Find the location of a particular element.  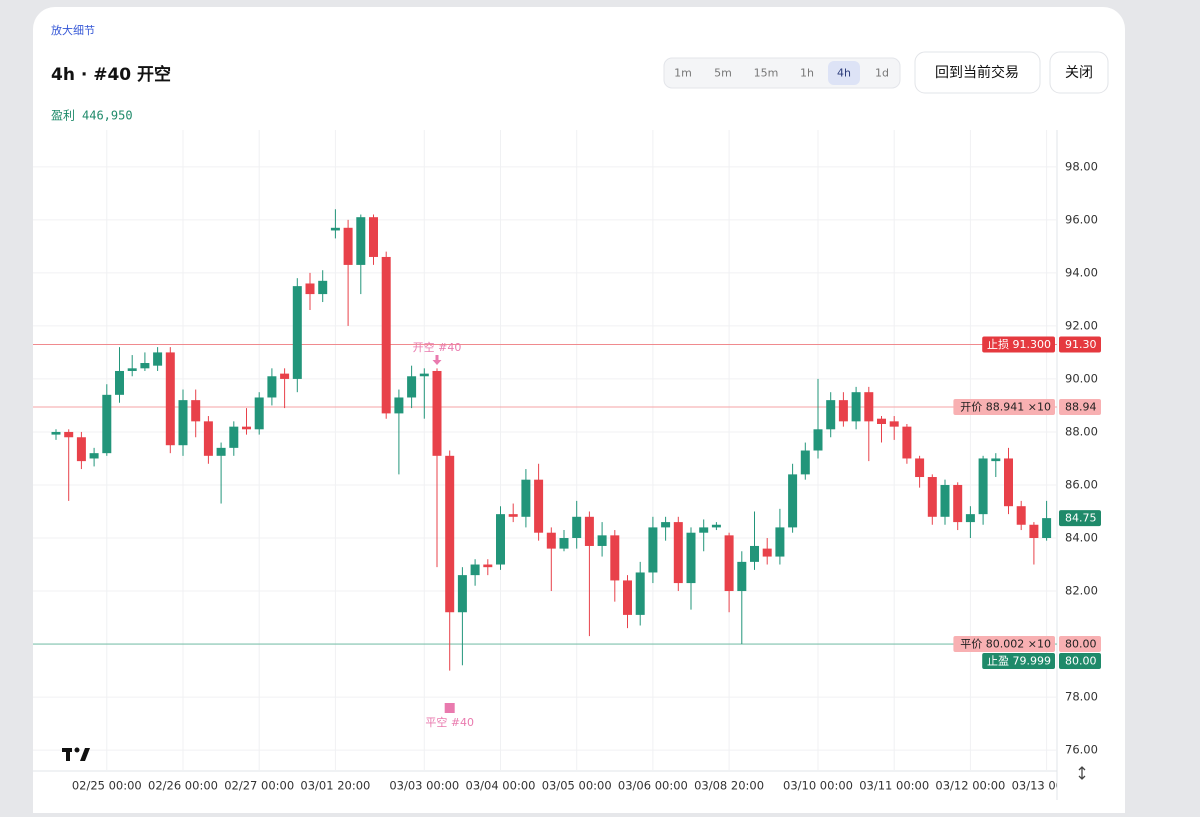

back-button-label: 回到当前交易 is located at coordinates (977, 72).